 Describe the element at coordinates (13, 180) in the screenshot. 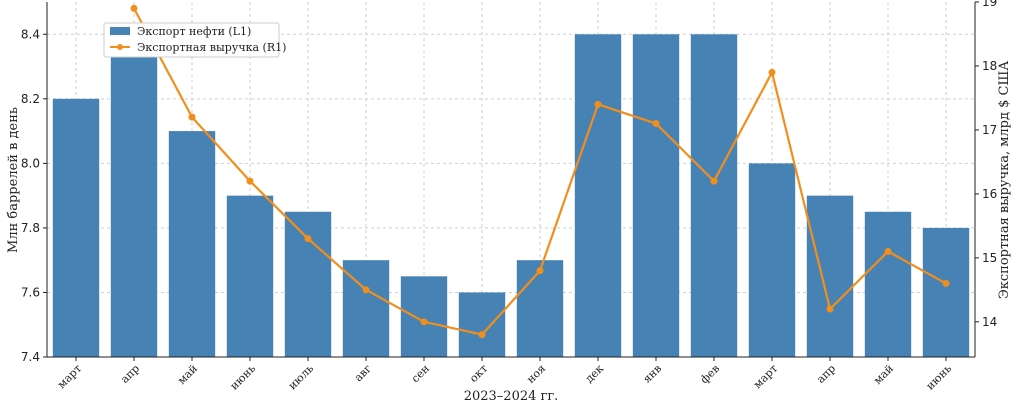

I see `left-axis-title: Млн баррелей в день` at that location.